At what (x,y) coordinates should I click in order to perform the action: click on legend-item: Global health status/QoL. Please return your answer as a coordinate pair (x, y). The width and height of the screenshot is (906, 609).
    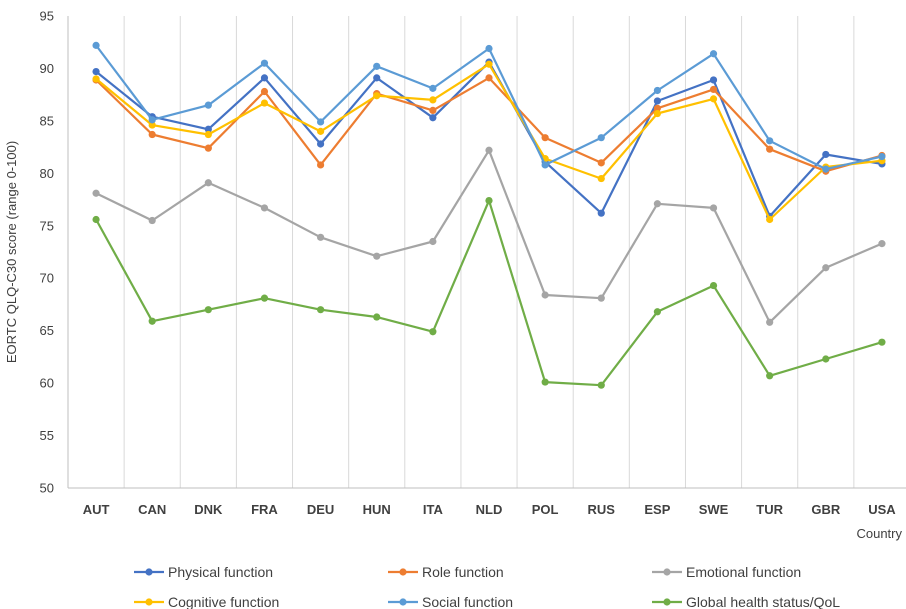
    Looking at the image, I should click on (746, 601).